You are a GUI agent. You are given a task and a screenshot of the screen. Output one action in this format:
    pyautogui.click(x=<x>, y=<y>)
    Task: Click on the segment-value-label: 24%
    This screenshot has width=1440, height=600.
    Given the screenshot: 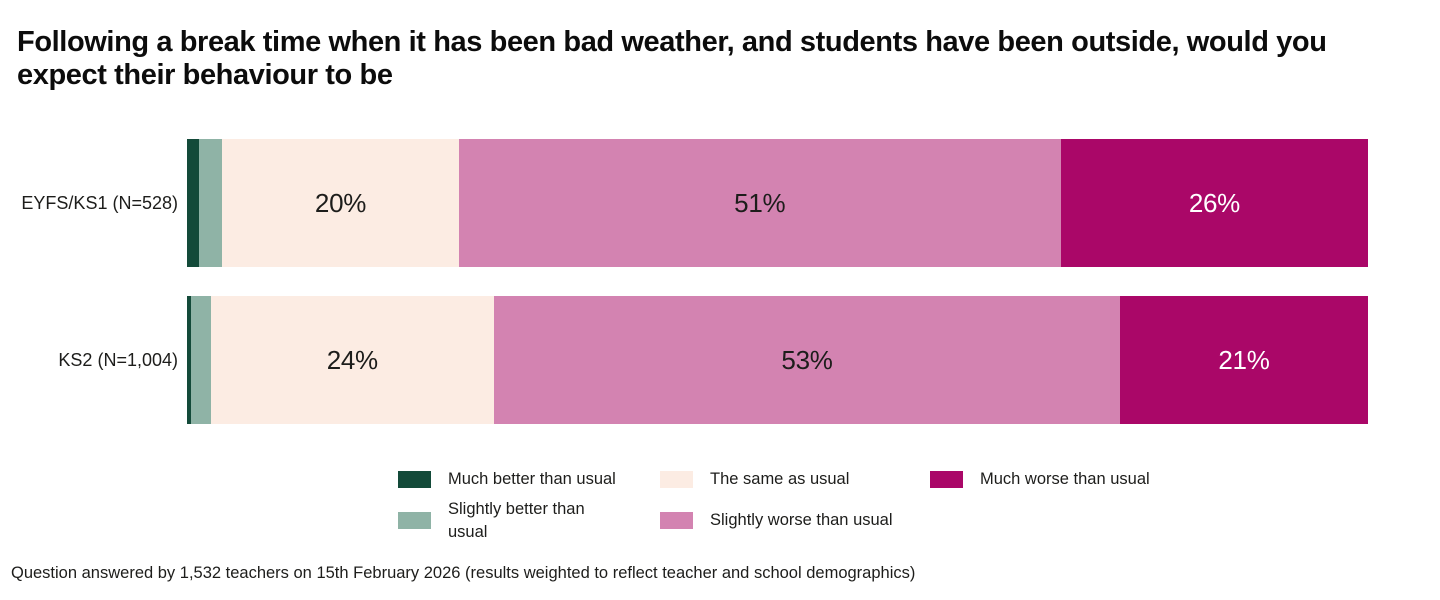 What is the action you would take?
    pyautogui.click(x=352, y=359)
    